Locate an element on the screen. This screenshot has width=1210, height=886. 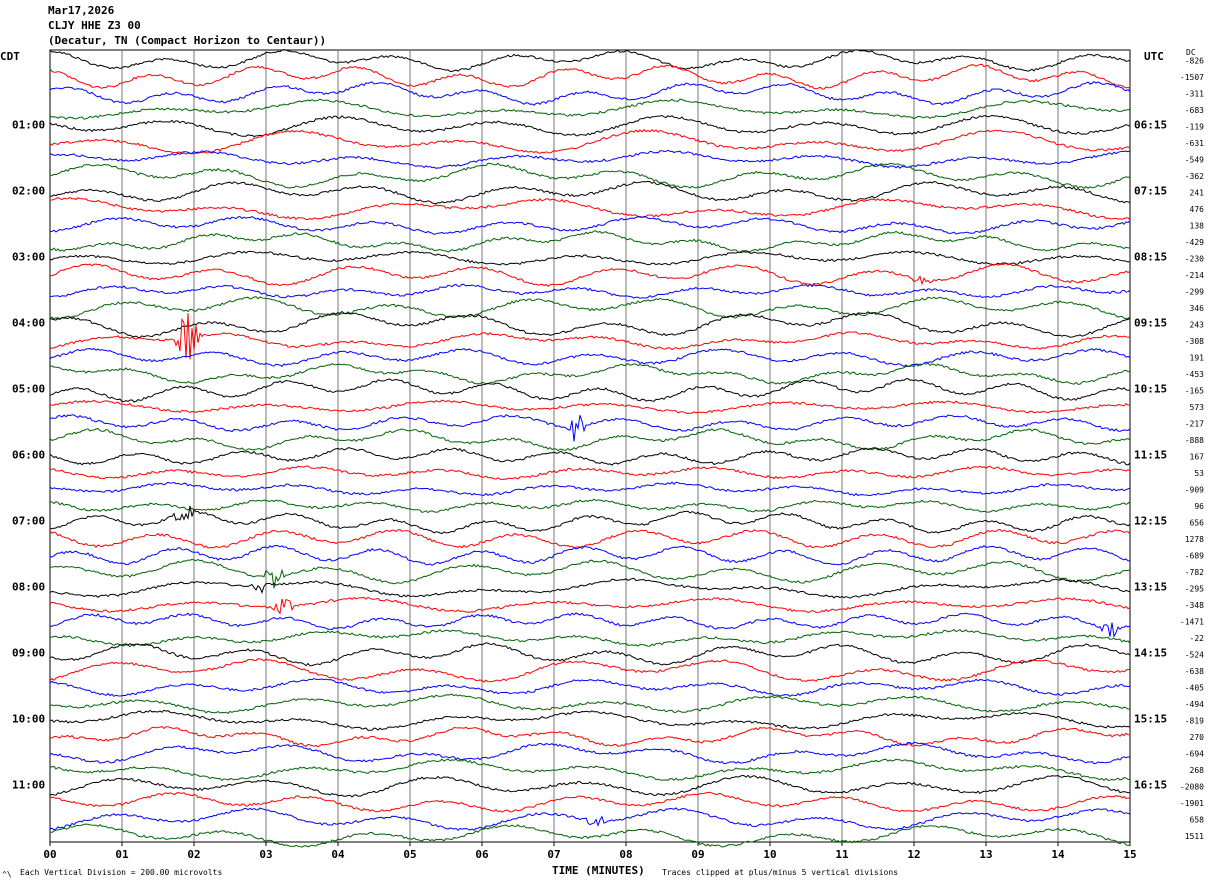
dc-offset-label: 573 is located at coordinates (1197, 407).